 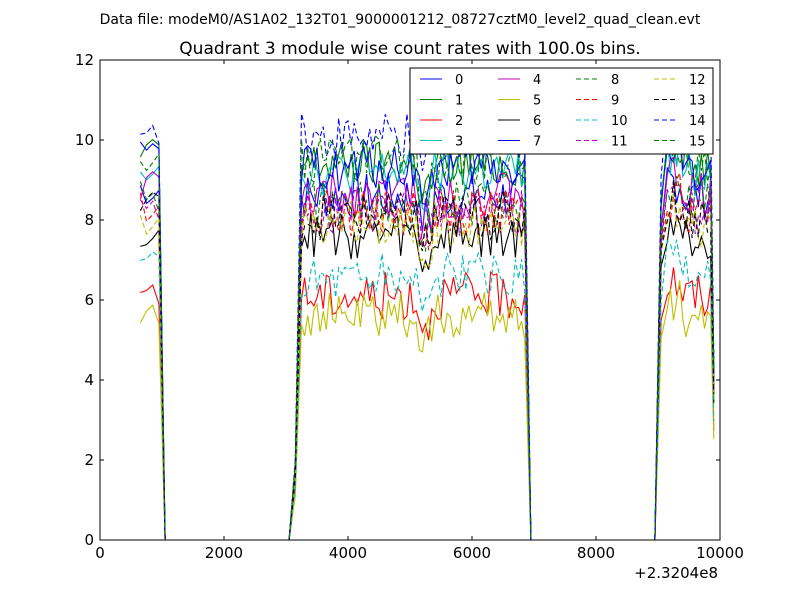 What do you see at coordinates (697, 121) in the screenshot?
I see `legend-label-14: 14` at bounding box center [697, 121].